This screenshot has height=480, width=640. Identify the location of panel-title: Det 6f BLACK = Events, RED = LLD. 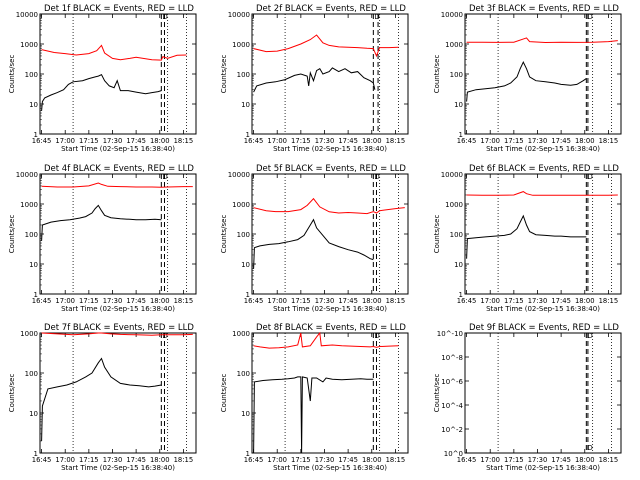
(544, 169).